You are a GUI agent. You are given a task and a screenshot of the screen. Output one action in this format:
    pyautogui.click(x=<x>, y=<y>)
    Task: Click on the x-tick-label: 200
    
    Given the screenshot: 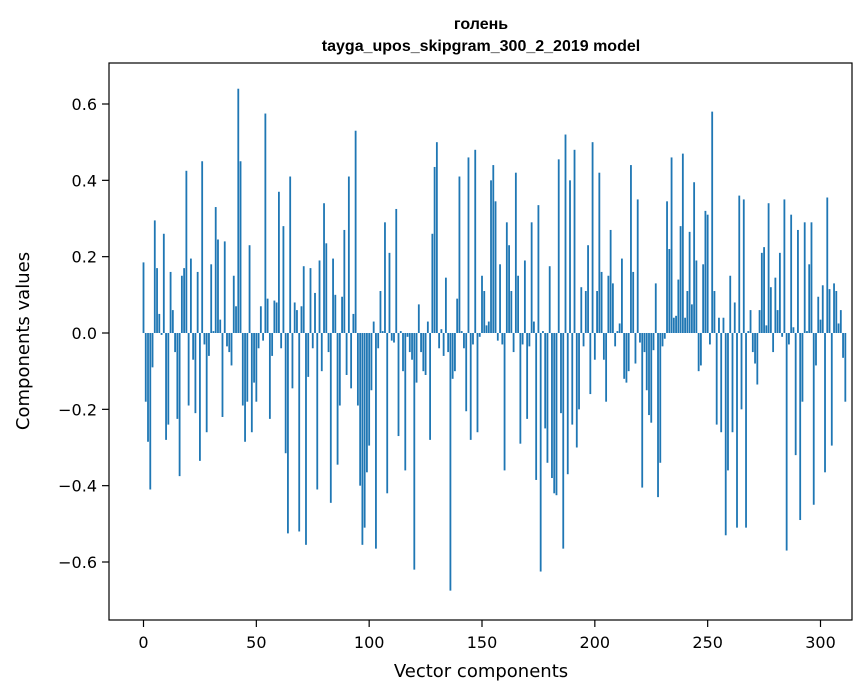 What is the action you would take?
    pyautogui.click(x=595, y=642)
    